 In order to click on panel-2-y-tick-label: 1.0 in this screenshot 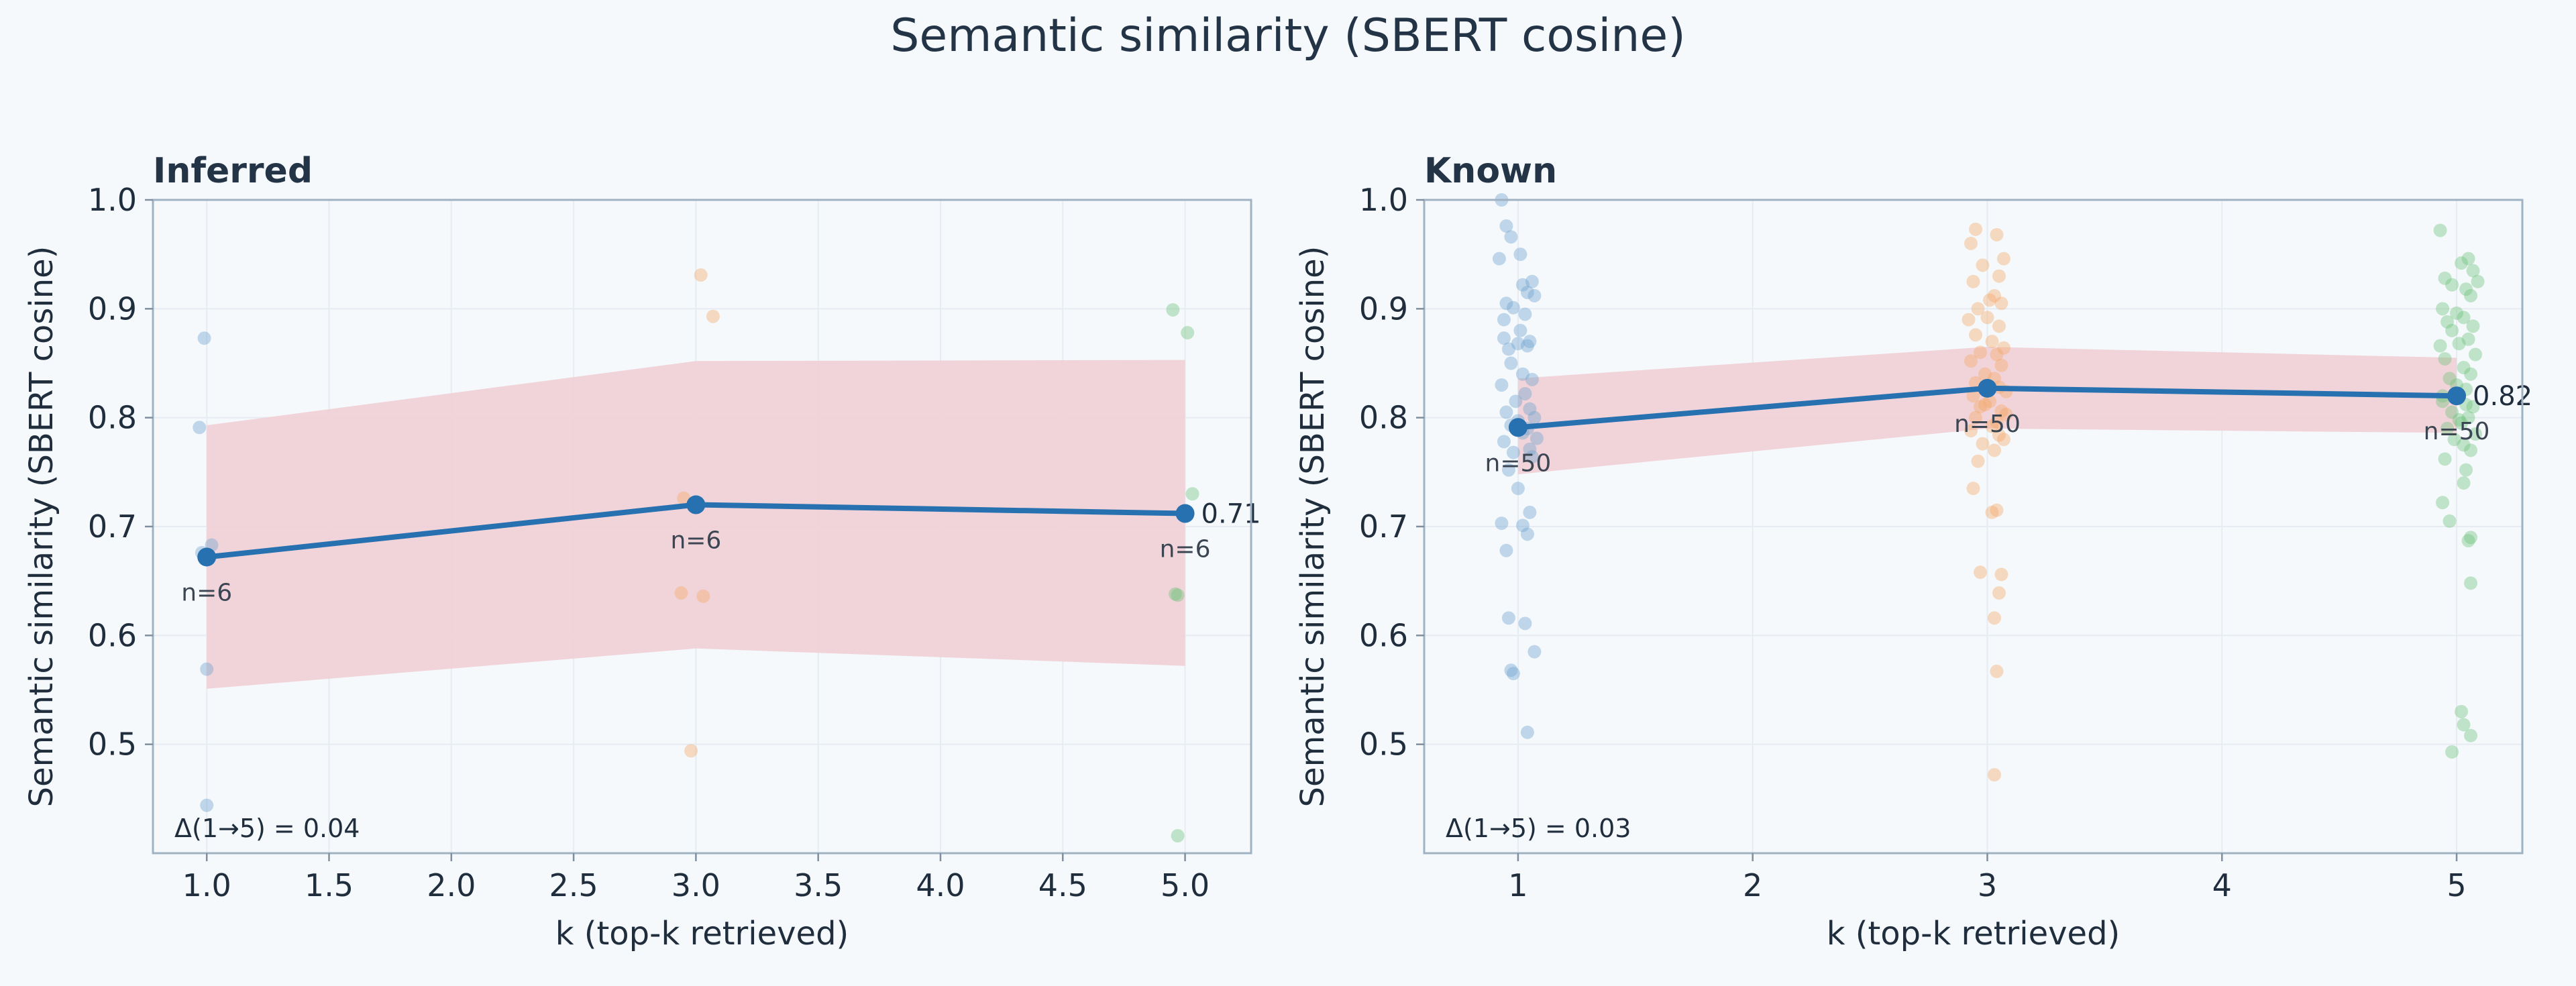, I will do `click(1383, 200)`.